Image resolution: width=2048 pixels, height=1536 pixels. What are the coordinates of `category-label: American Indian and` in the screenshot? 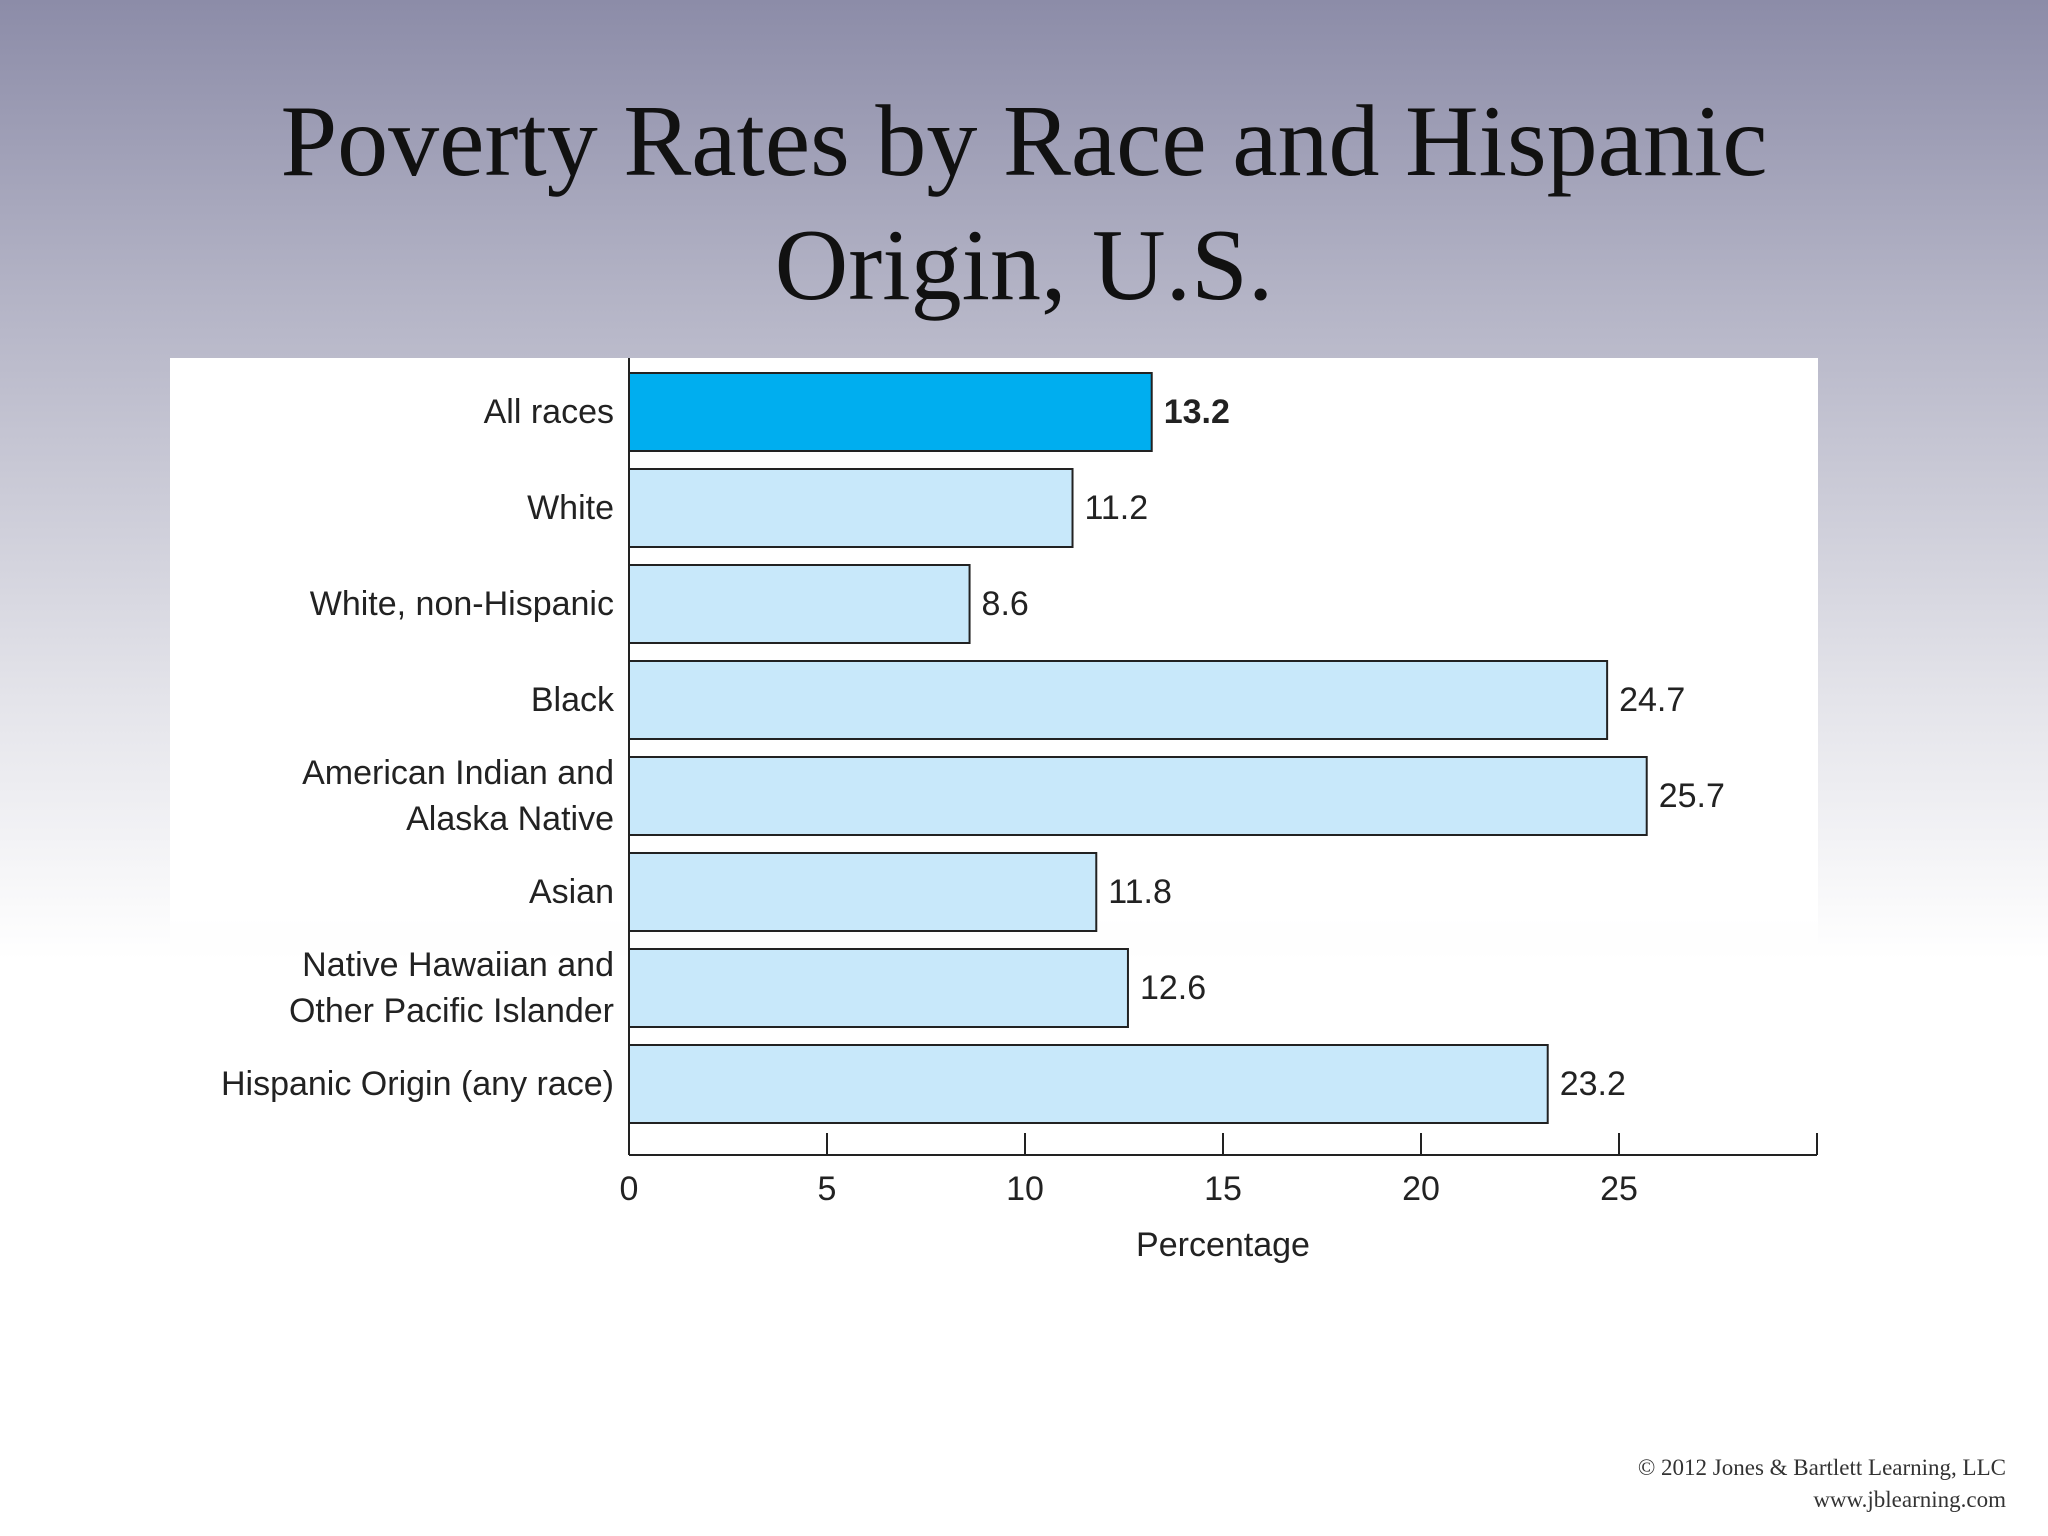 It's located at (458, 773).